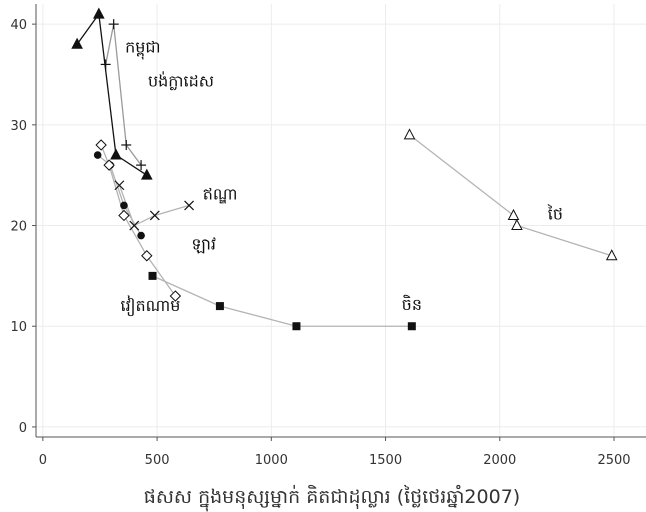 The image size is (646, 512). Describe the element at coordinates (18, 227) in the screenshot. I see `y-tick-label: 20` at that location.